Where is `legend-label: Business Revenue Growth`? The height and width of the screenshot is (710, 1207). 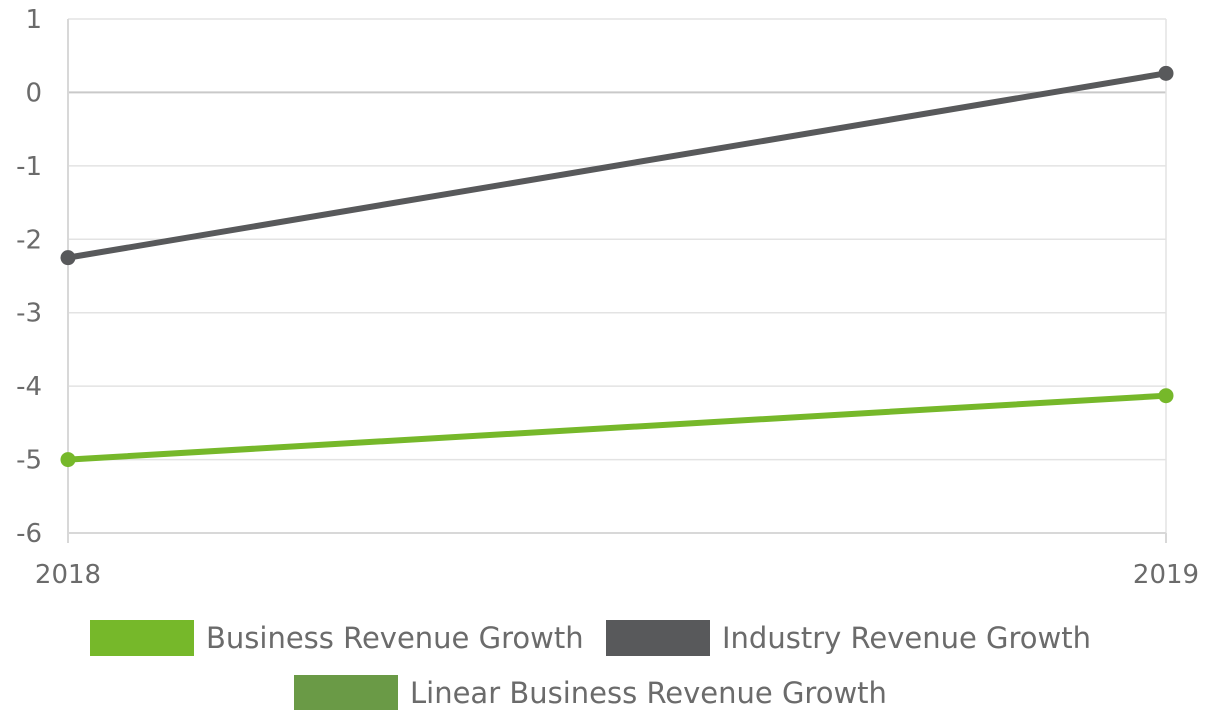
legend-label: Business Revenue Growth is located at coordinates (395, 638).